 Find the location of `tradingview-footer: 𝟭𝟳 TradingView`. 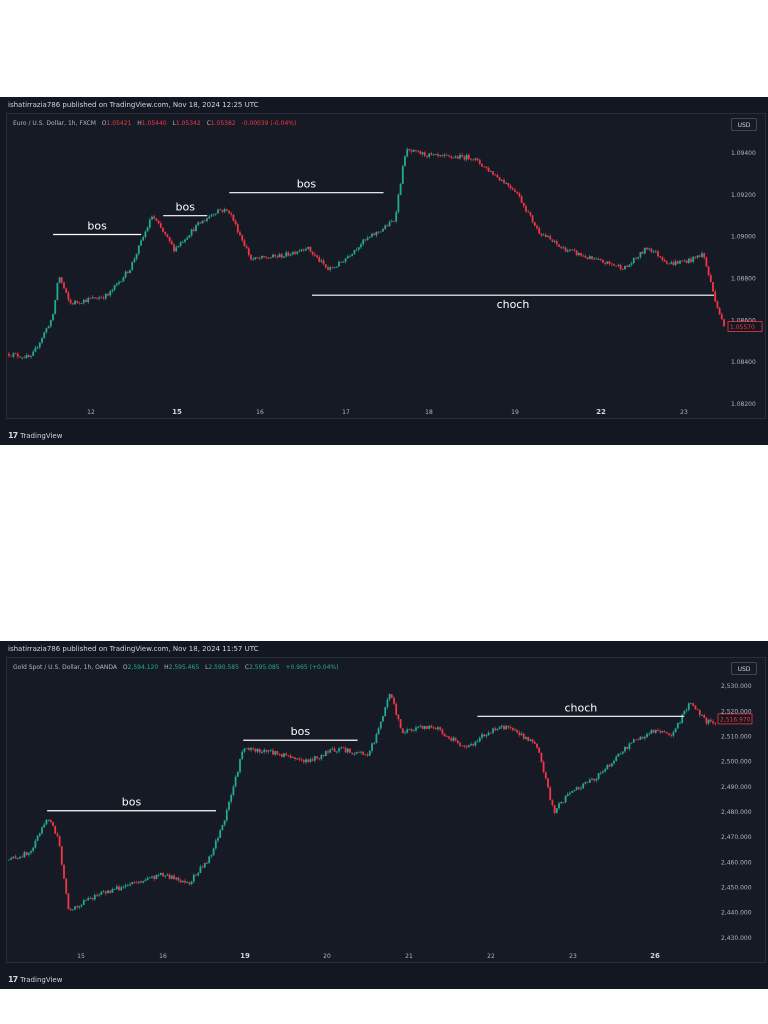

tradingview-footer: 𝟭𝟳 TradingView is located at coordinates (35, 435).